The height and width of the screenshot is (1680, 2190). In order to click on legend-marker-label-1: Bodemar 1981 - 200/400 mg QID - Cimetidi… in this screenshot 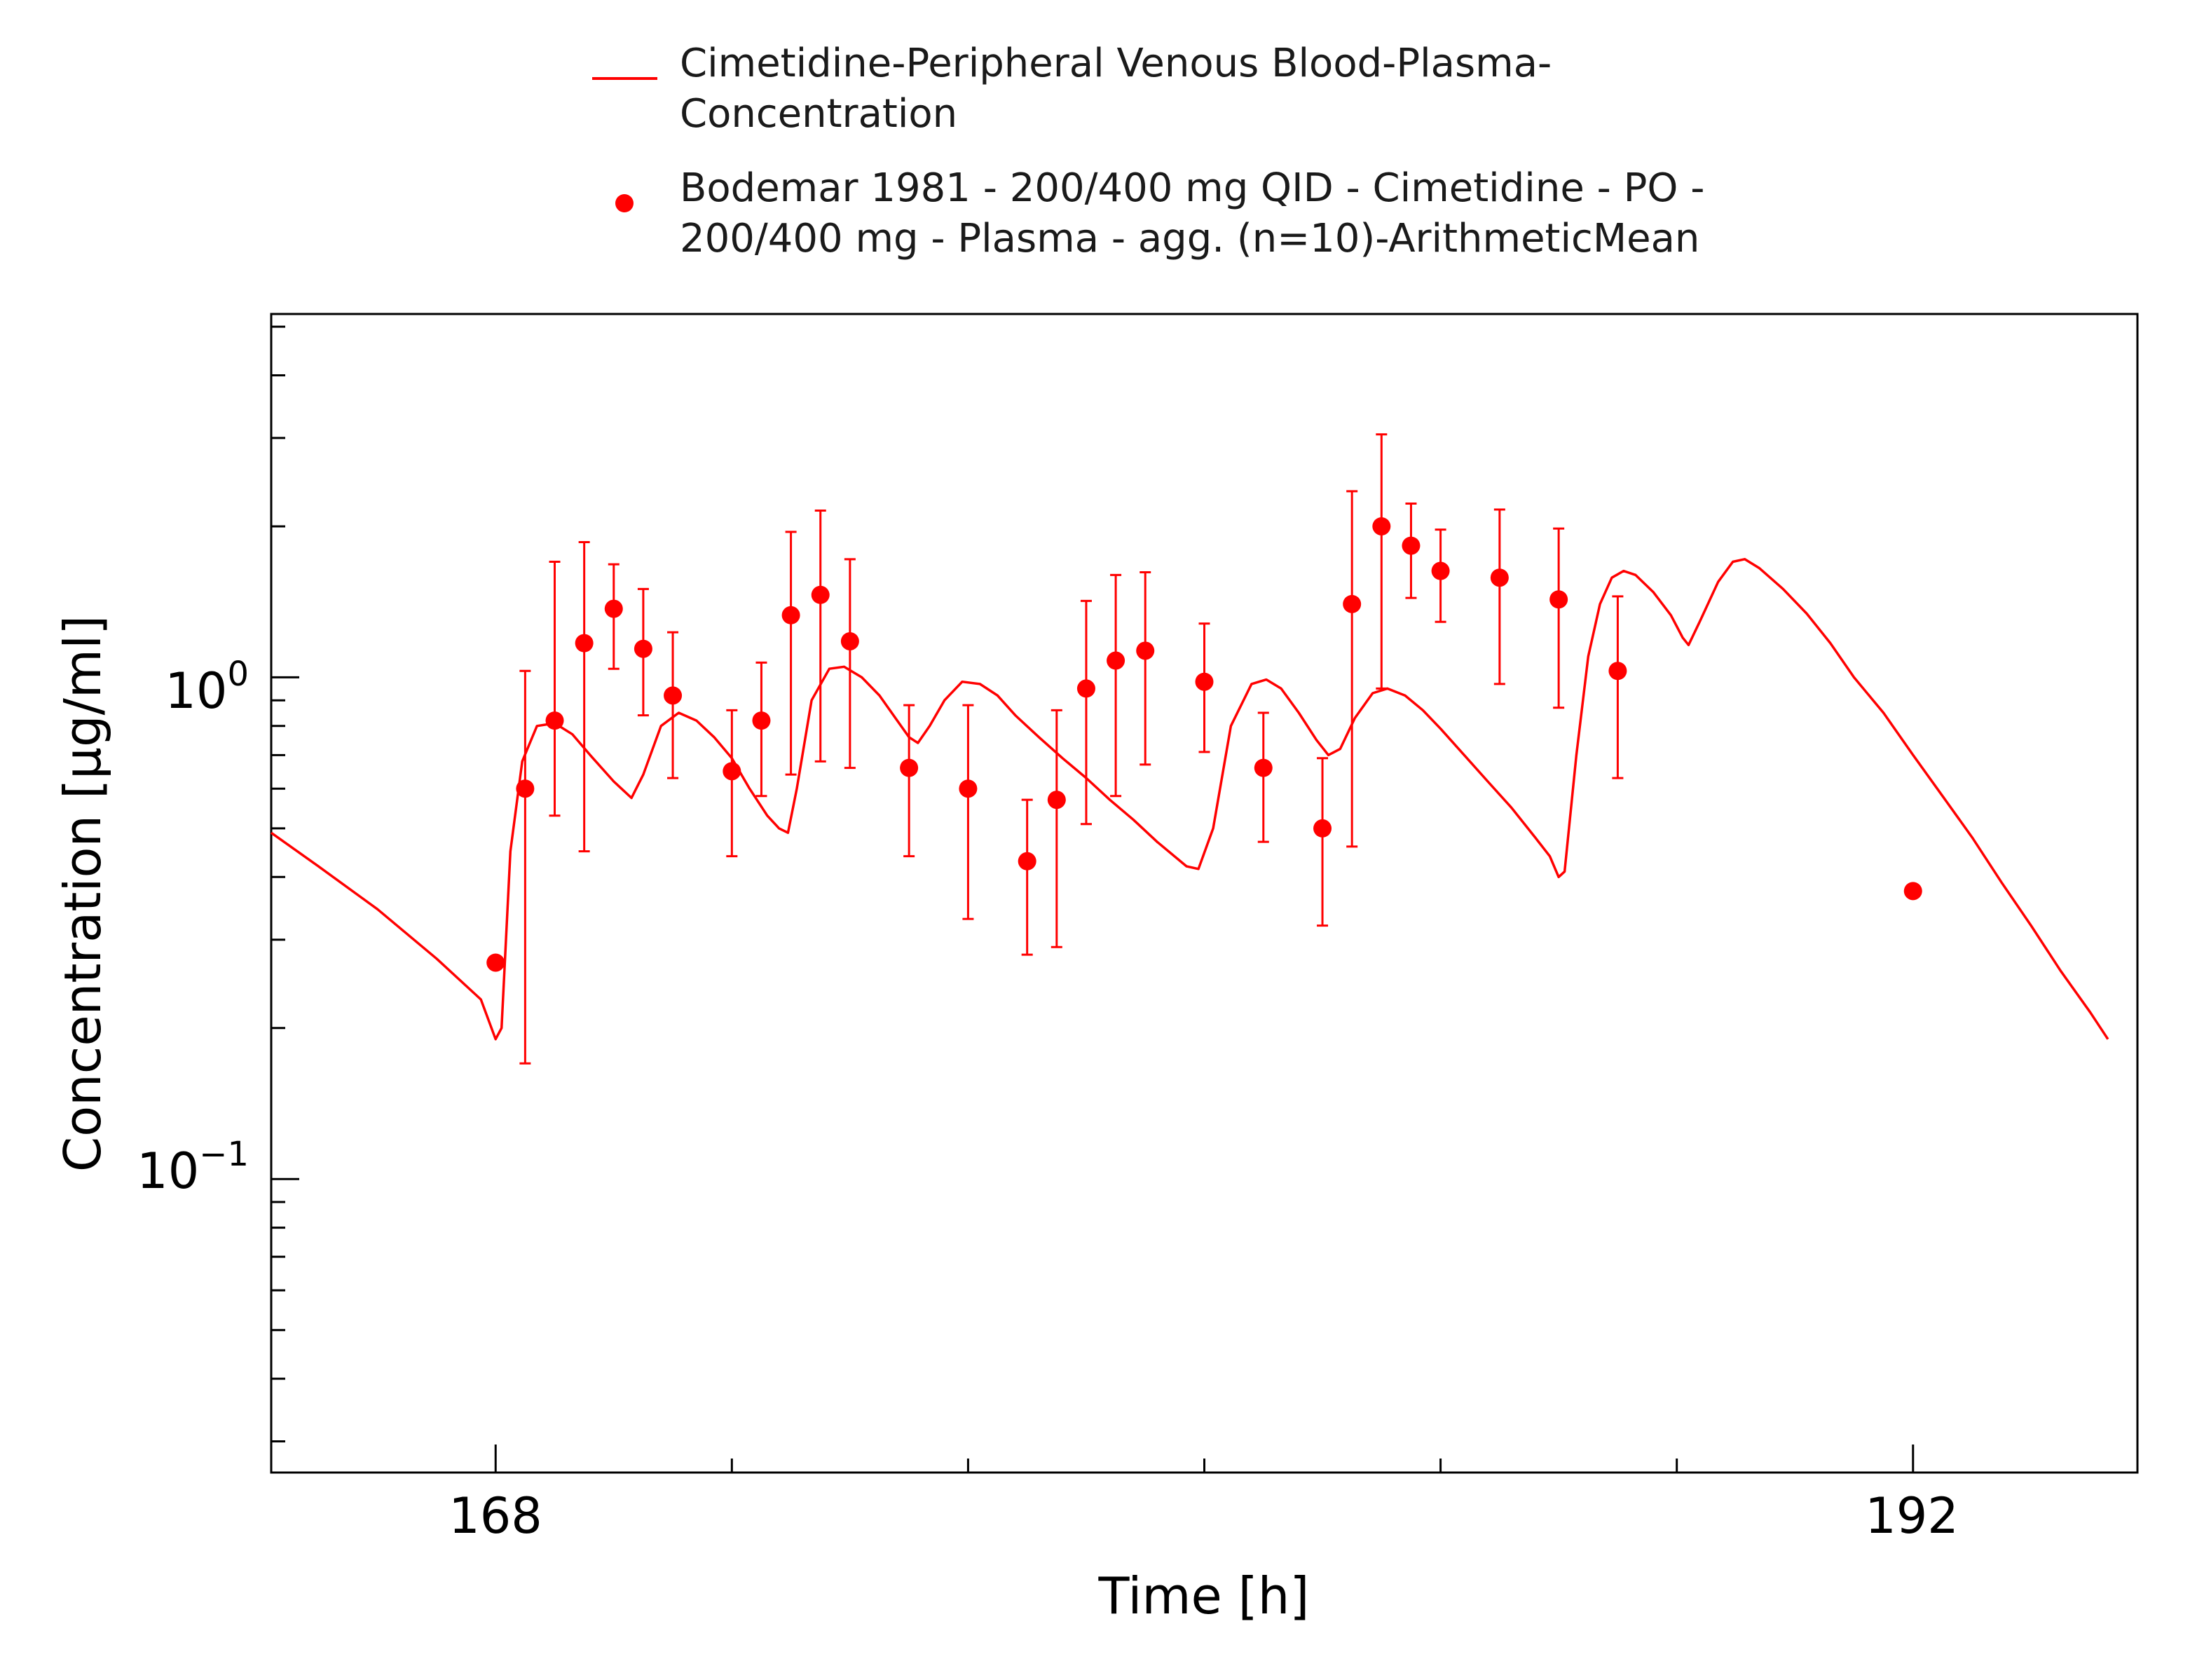, I will do `click(1192, 188)`.